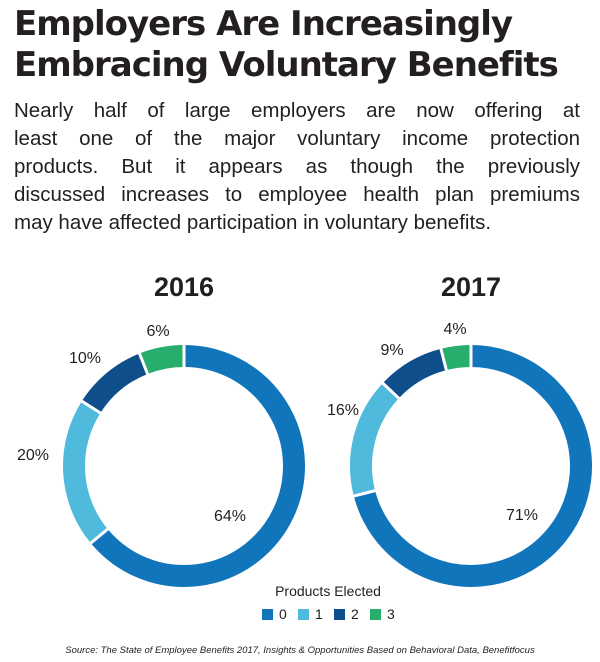 The height and width of the screenshot is (662, 600). I want to click on legend-label: 2, so click(355, 614).